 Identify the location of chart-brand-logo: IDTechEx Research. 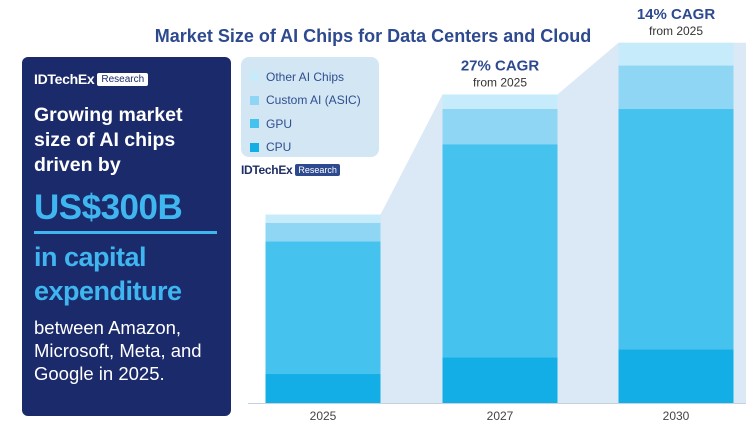
(290, 170).